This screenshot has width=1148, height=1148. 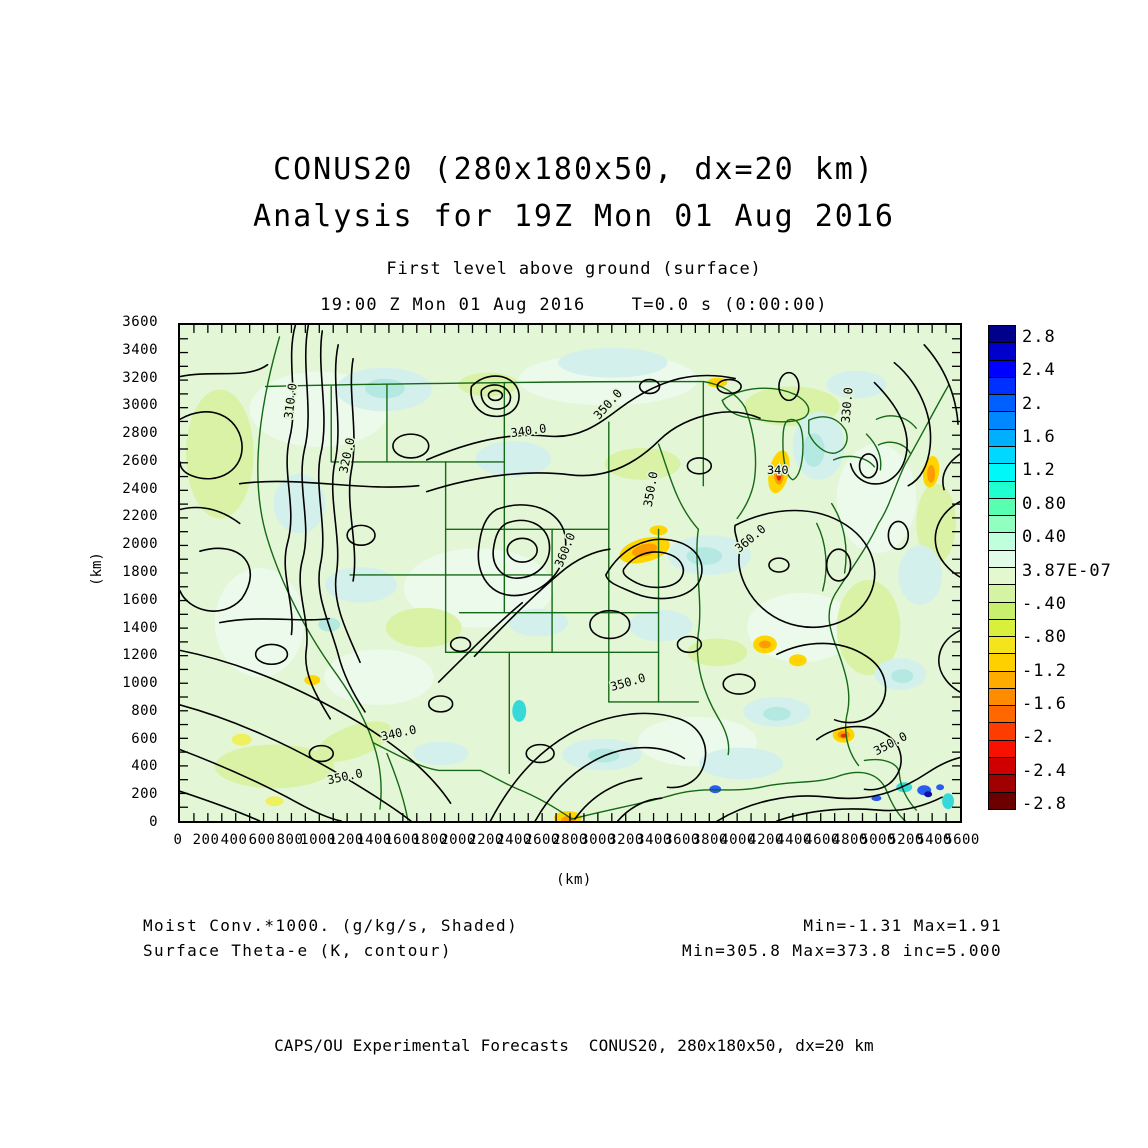 I want to click on colorbar-tick-label: 2.4, so click(x=1039, y=370).